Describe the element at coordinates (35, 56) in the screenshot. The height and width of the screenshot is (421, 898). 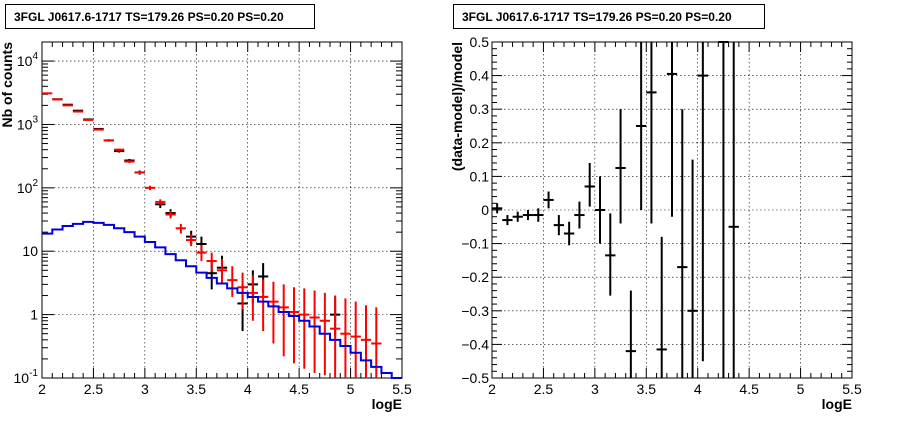
I see `y-tick-exponent: 4` at that location.